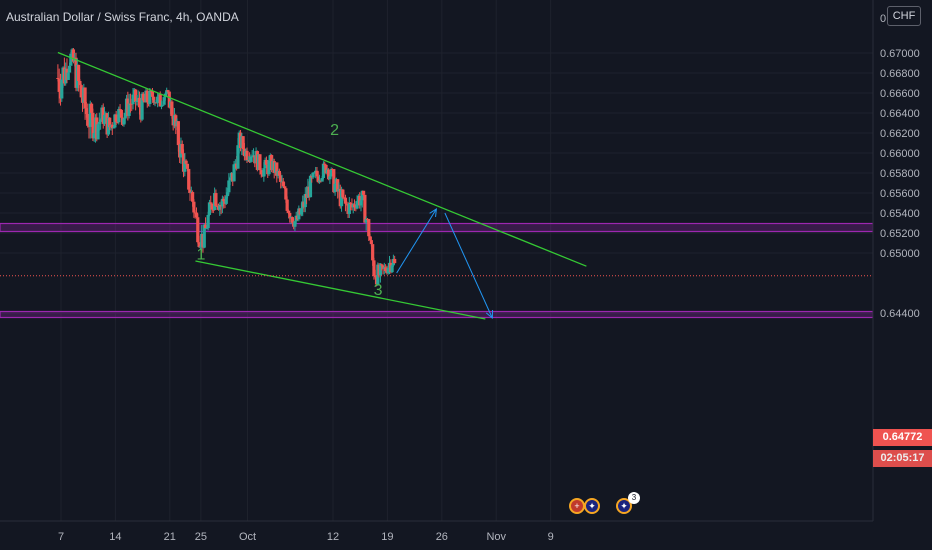 The image size is (932, 550). I want to click on y-tick-label: 0.66200, so click(900, 134).